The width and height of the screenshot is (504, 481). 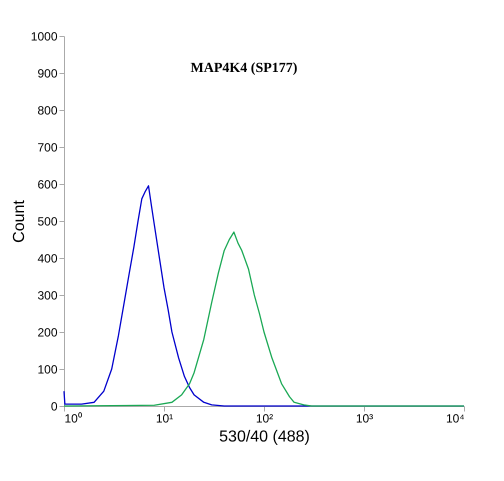 I want to click on x-tick-label: 10¹, so click(x=165, y=419).